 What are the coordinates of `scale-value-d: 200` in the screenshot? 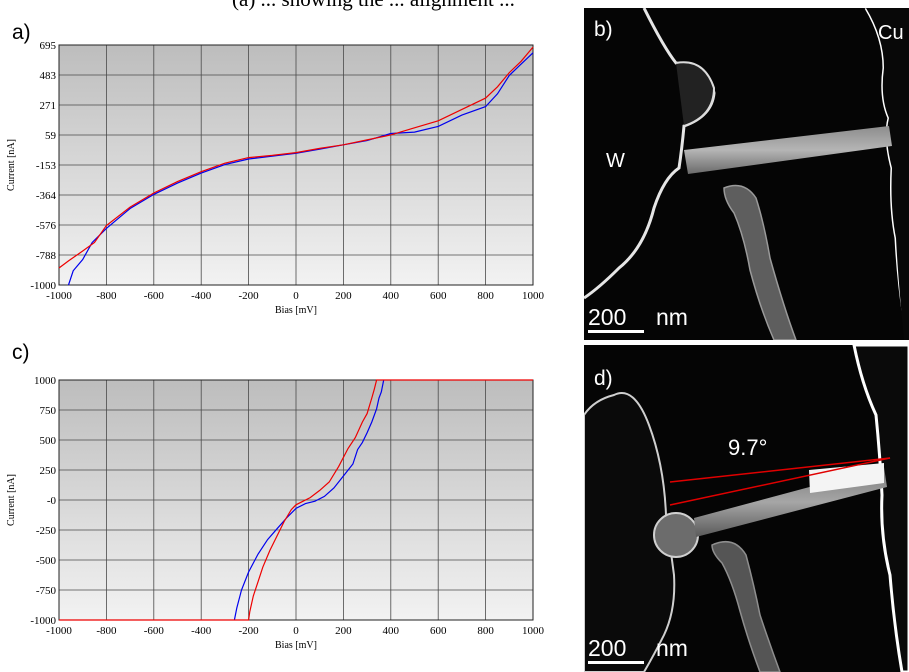 It's located at (607, 648).